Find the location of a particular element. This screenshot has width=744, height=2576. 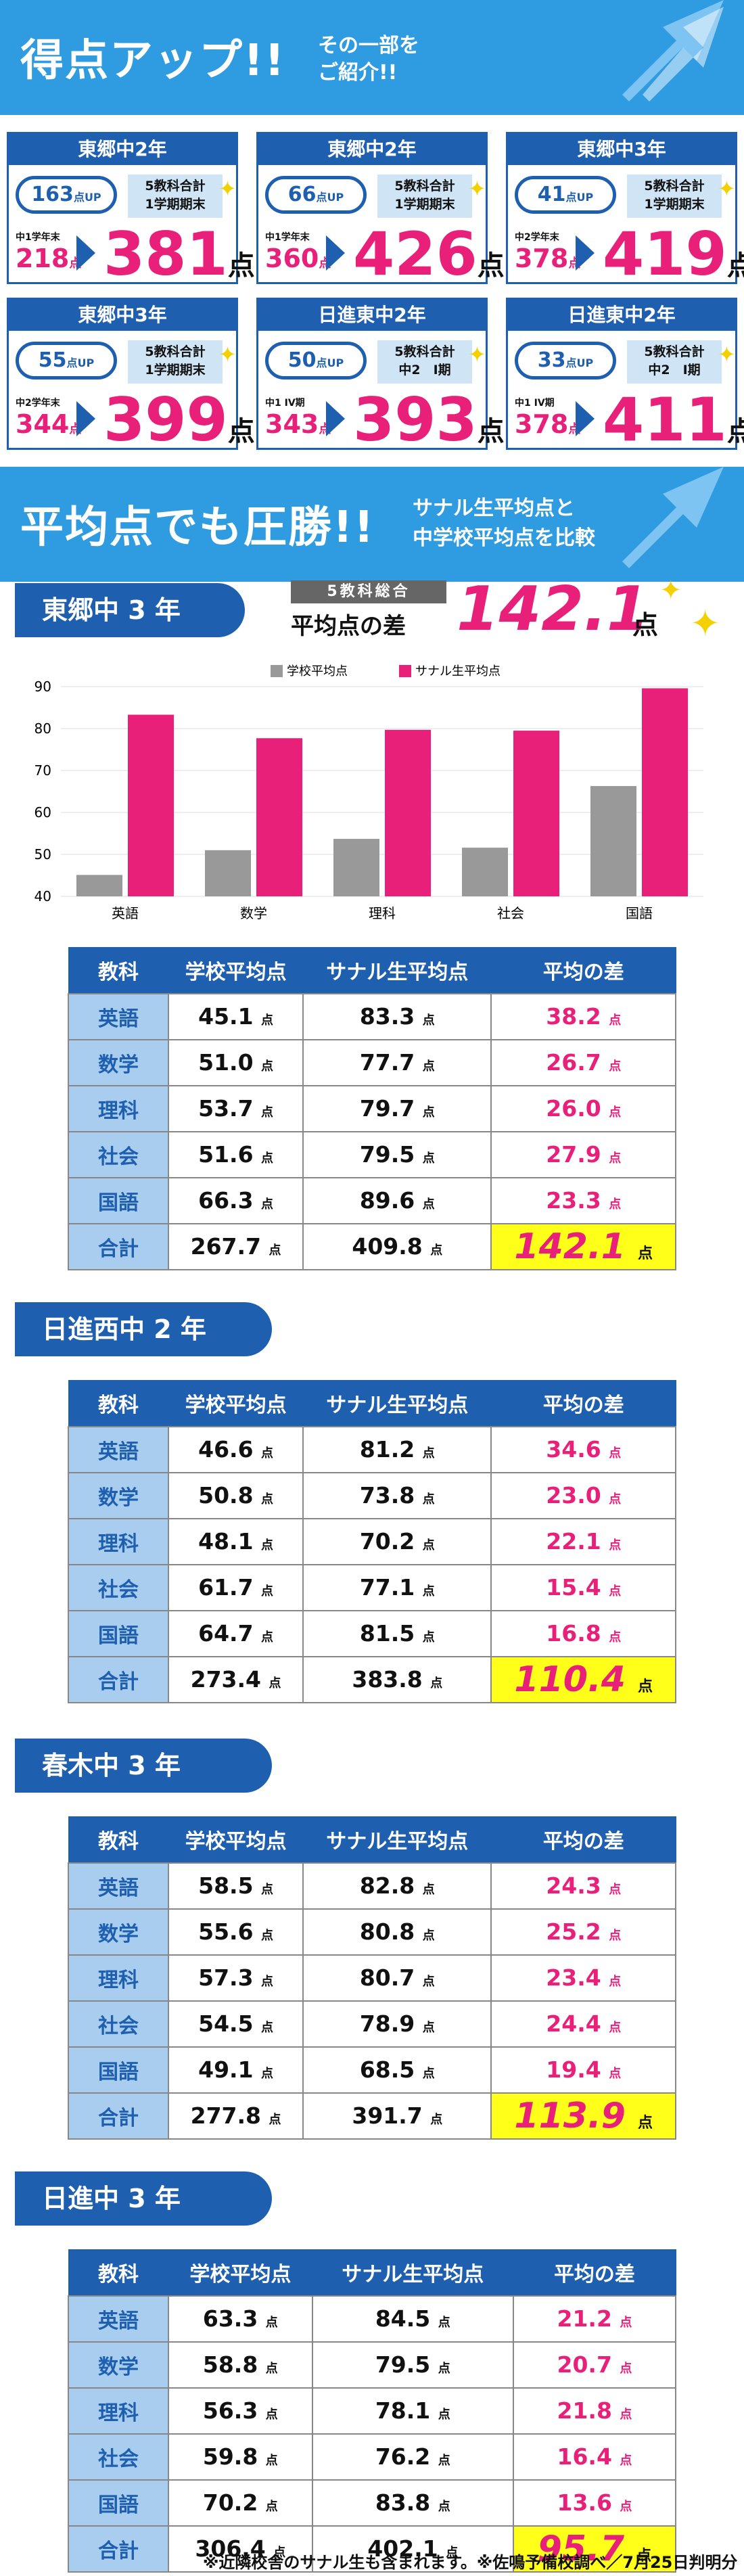

prev-value: 343 is located at coordinates (292, 424).